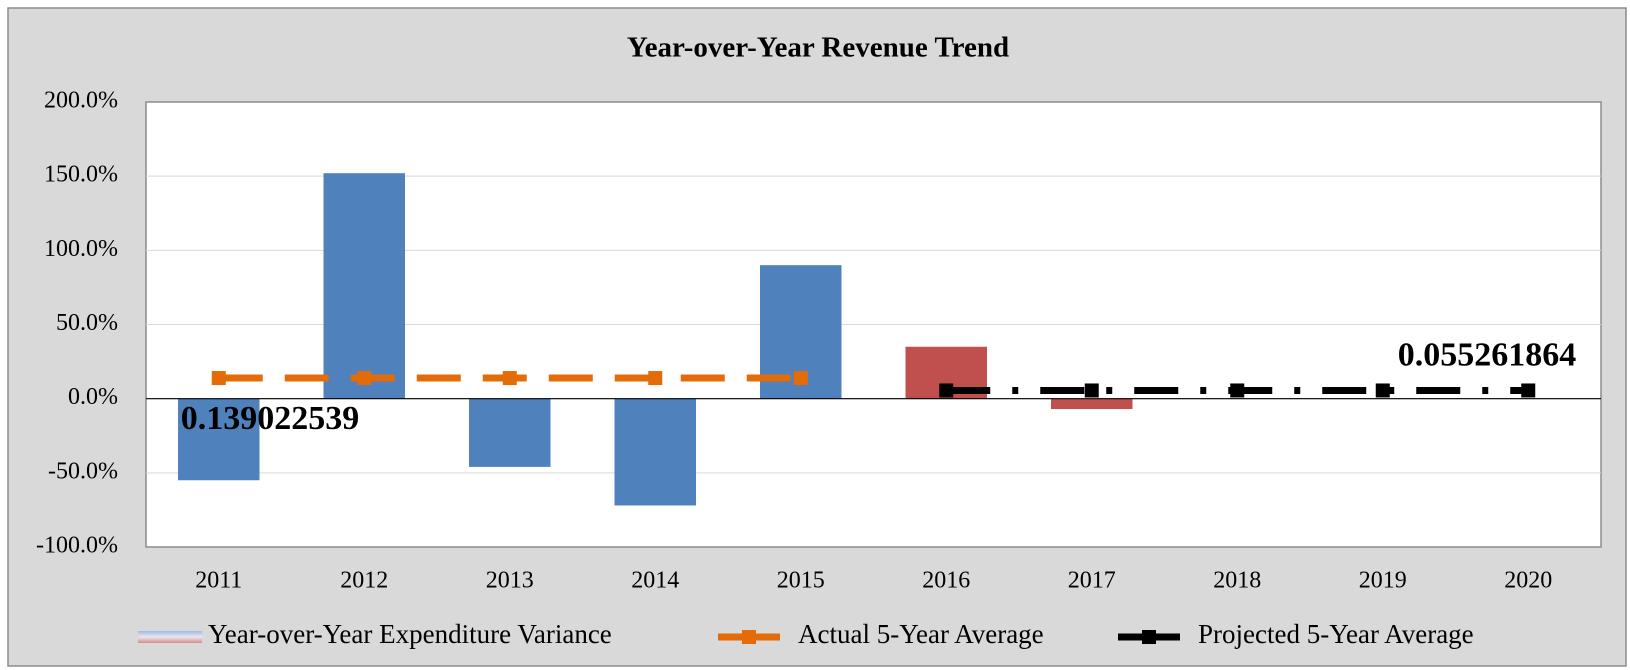  Describe the element at coordinates (1487, 354) in the screenshot. I see `data-label: 0.055261864` at that location.